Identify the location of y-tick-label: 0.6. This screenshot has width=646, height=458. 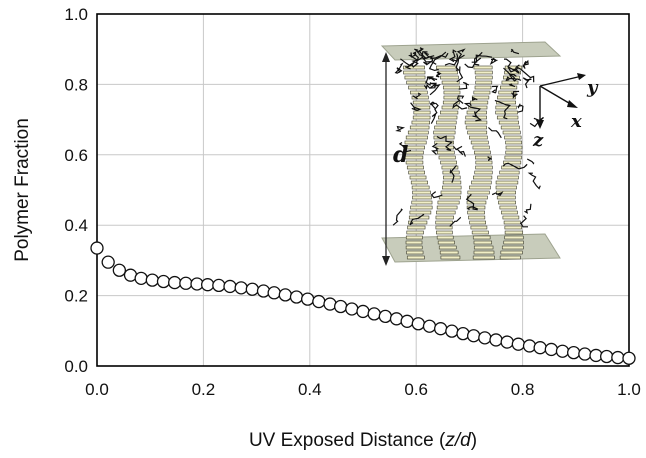
(76, 155).